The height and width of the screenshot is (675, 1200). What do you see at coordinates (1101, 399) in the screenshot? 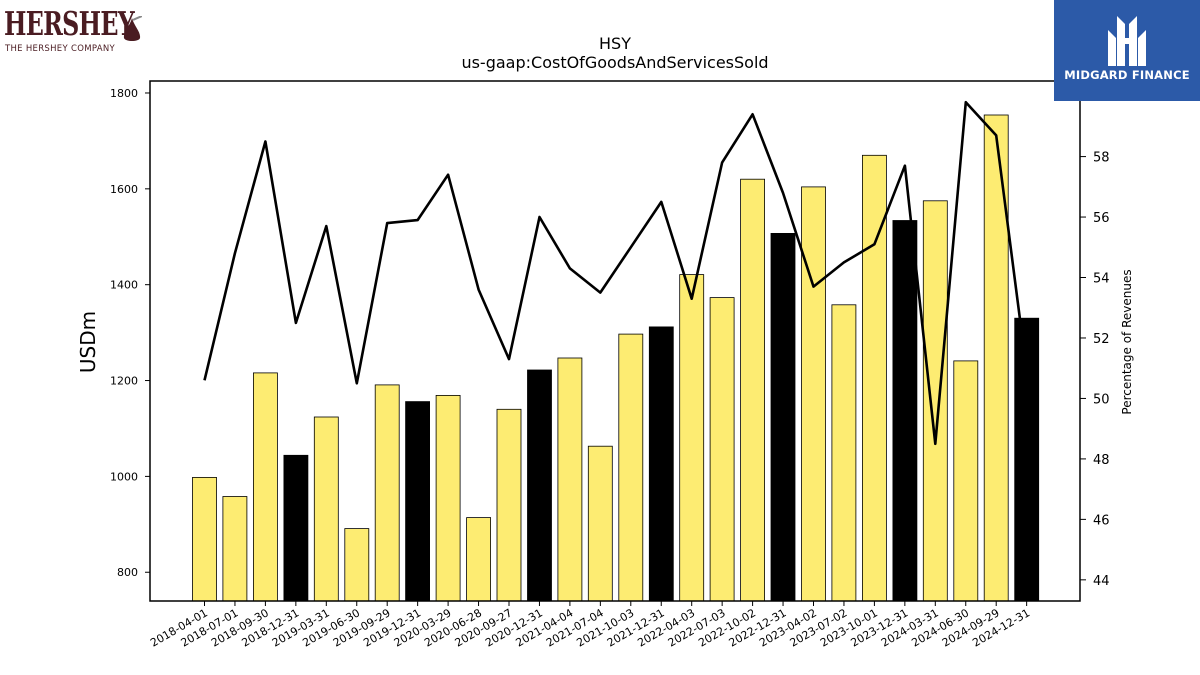
I see `y2-tick-label-50: 50` at bounding box center [1101, 399].